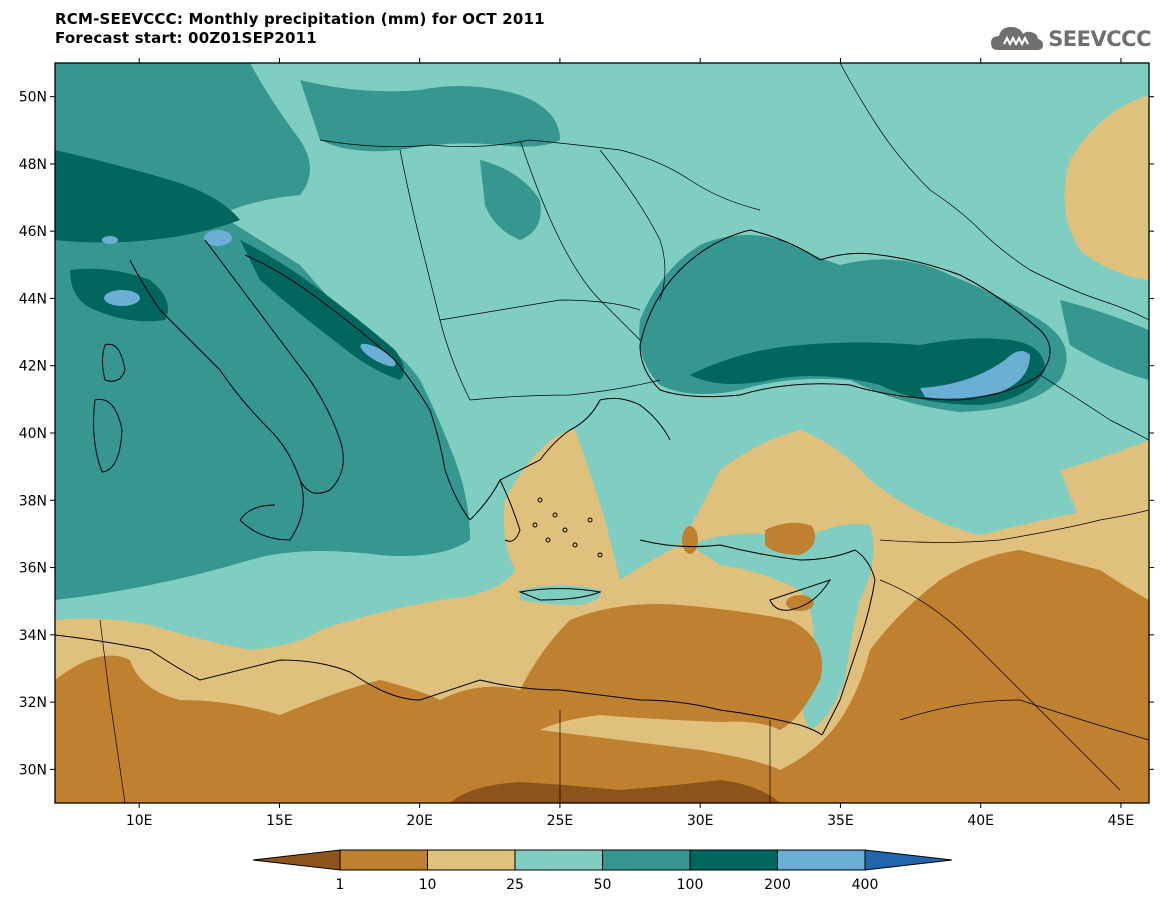  I want to click on field-50-100-carpathian, so click(510, 200).